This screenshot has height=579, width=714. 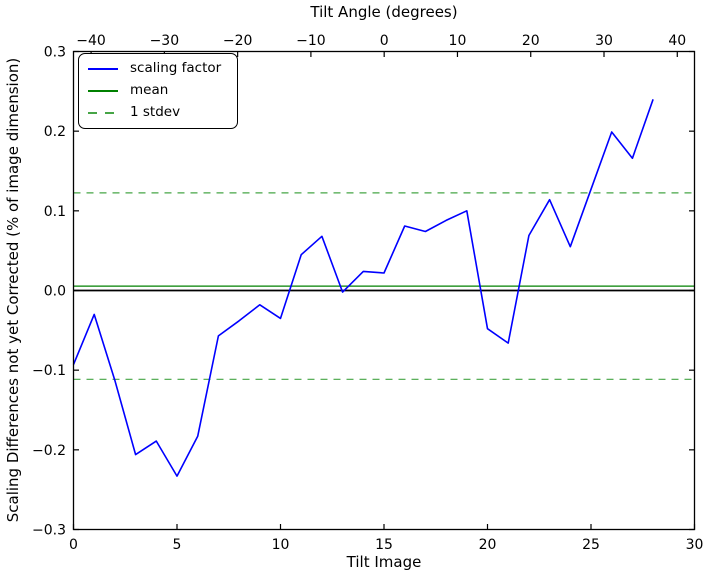 I want to click on legend-item-label: 1 stdev, so click(x=155, y=112).